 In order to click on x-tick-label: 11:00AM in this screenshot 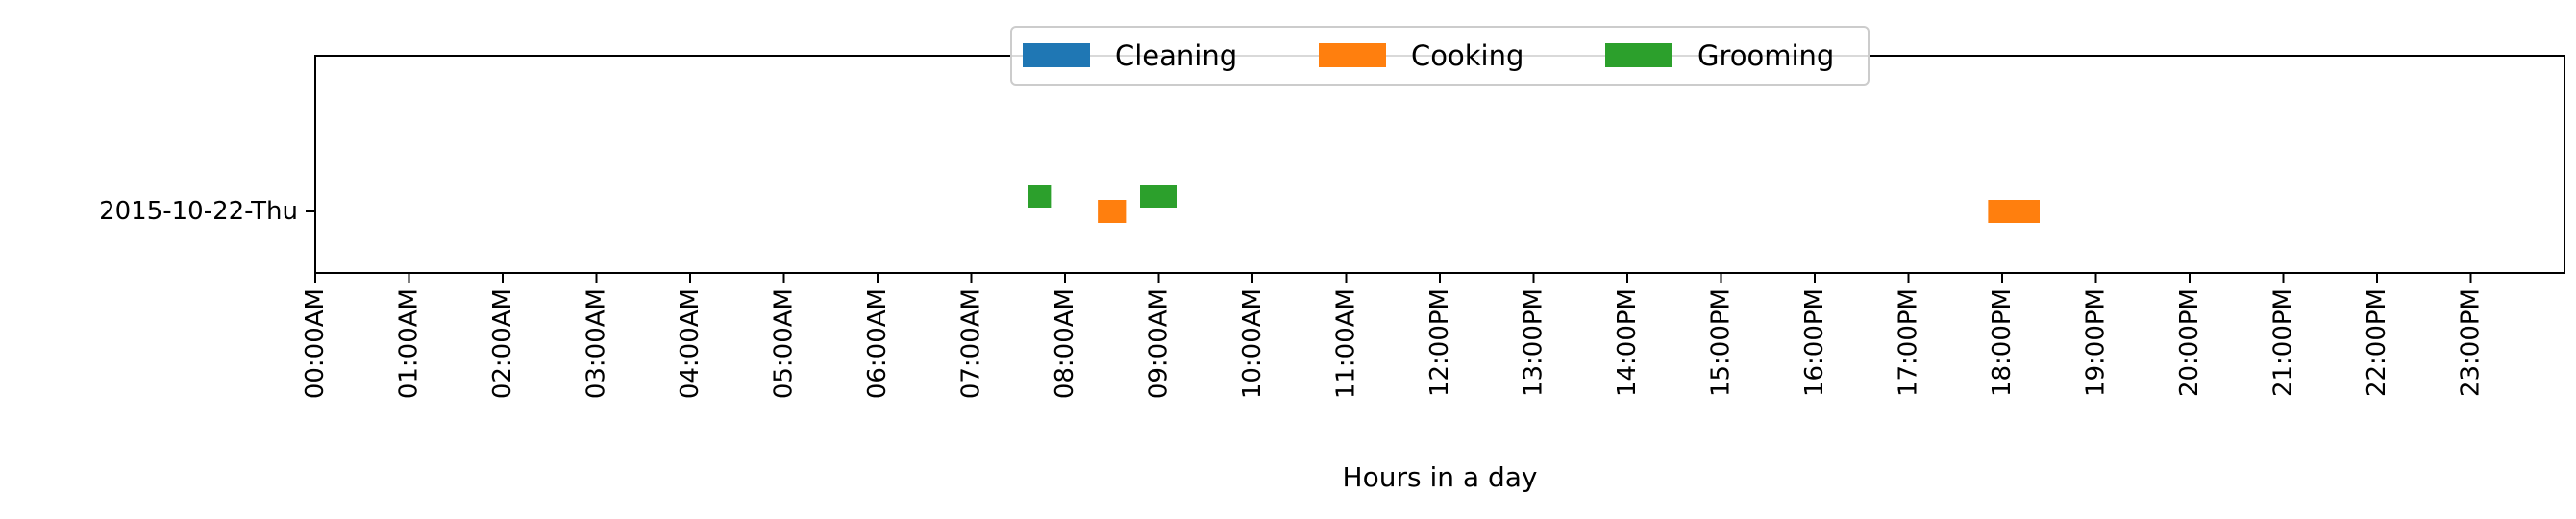, I will do `click(1346, 343)`.